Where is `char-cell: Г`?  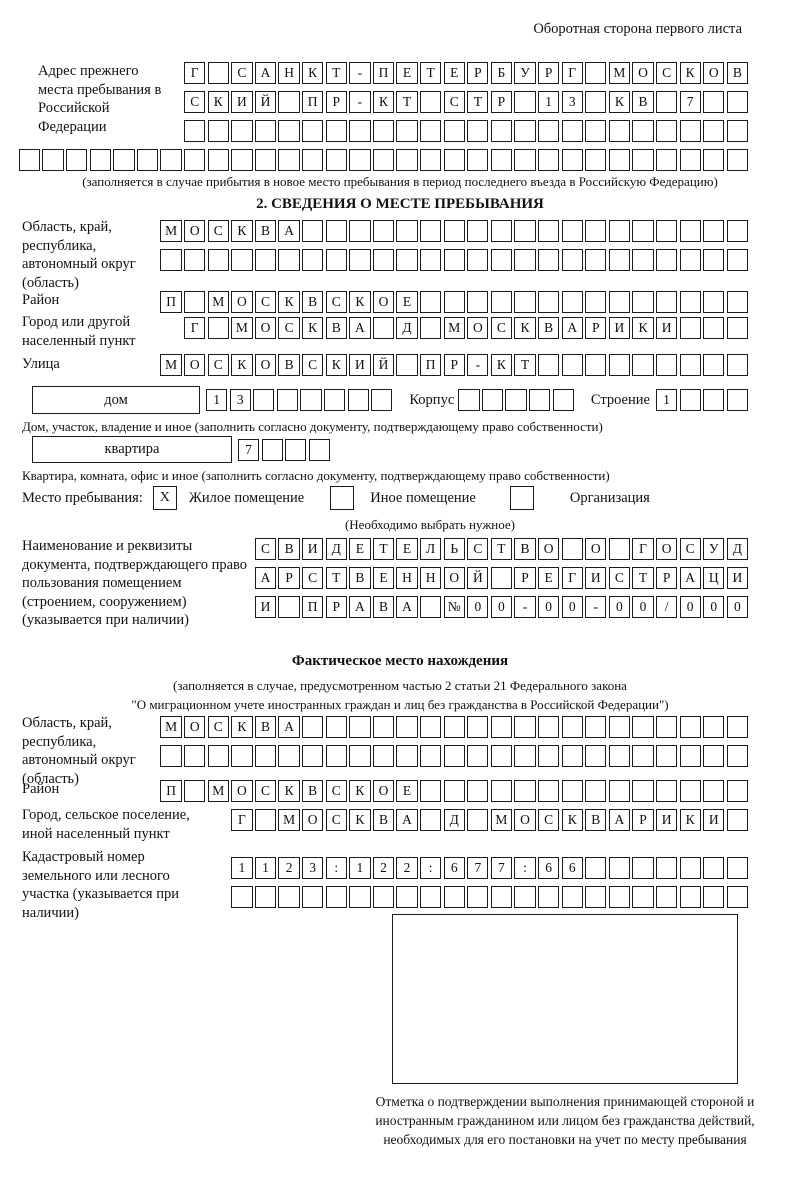 char-cell: Г is located at coordinates (195, 73).